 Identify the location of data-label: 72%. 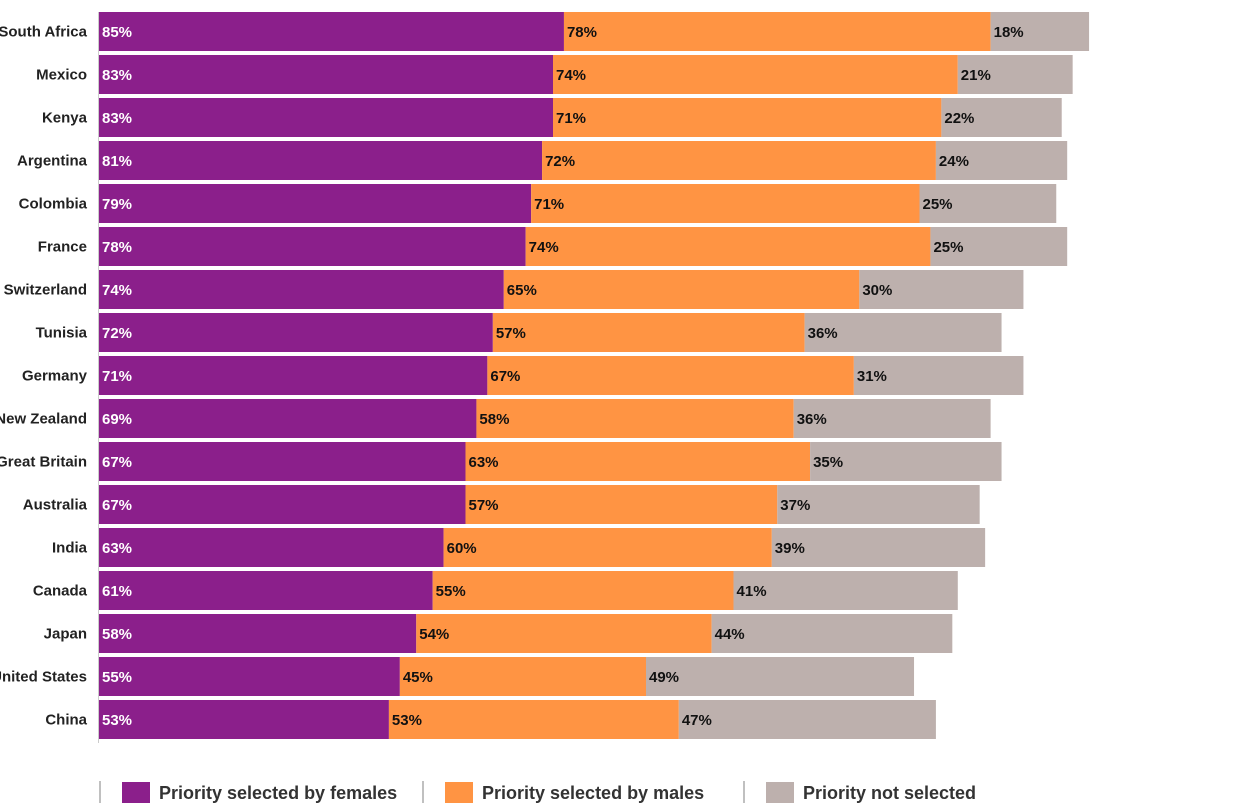
(117, 333).